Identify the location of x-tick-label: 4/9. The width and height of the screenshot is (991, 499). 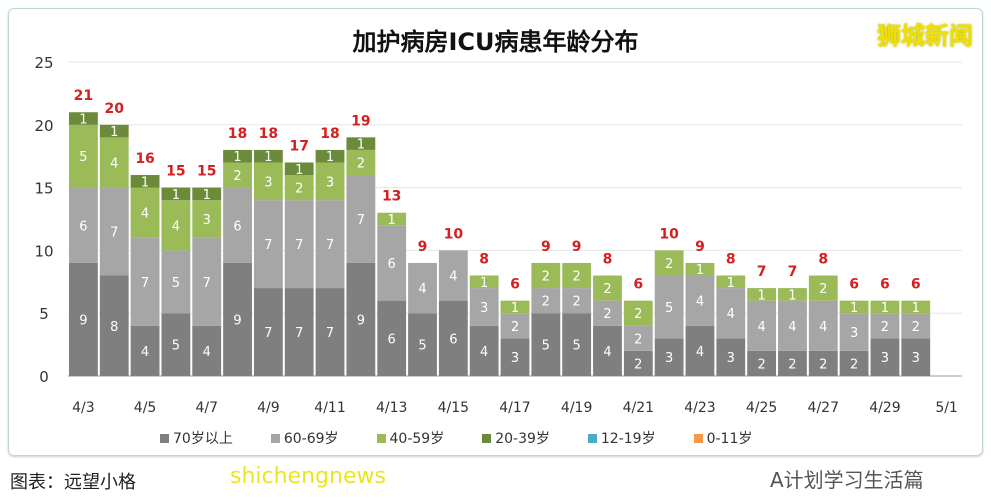
(268, 408).